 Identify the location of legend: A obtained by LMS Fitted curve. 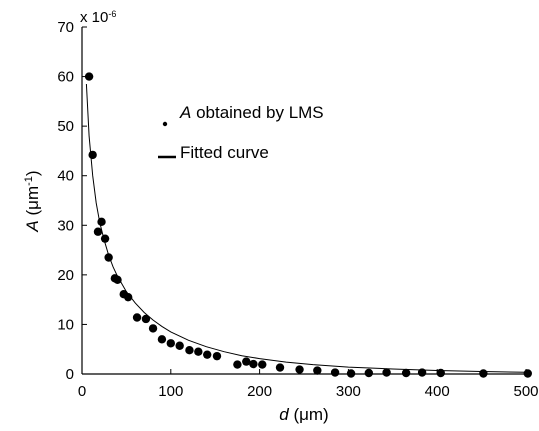
(254, 131).